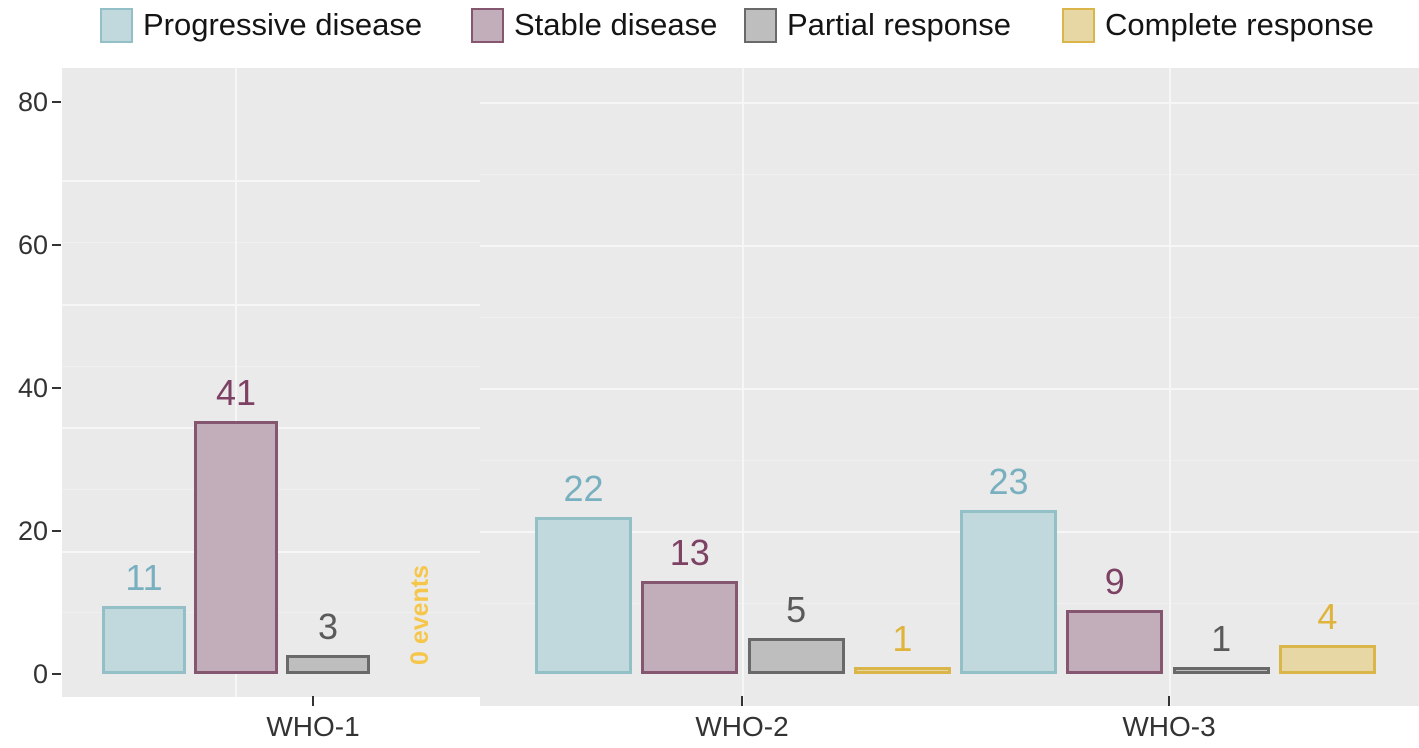  I want to click on bar-value-label: 41, so click(236, 393).